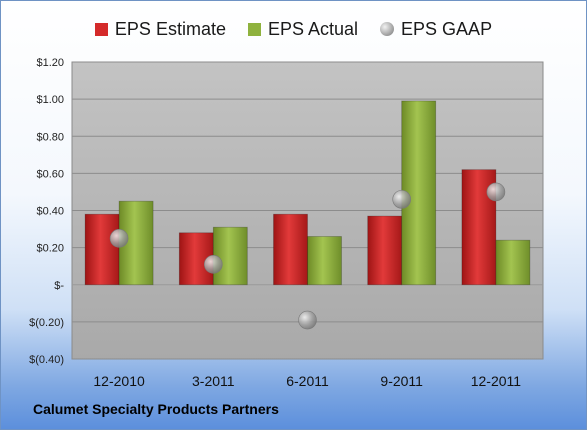 This screenshot has width=587, height=430. I want to click on legend-item-eps-gaap: EPS GAAP, so click(436, 29).